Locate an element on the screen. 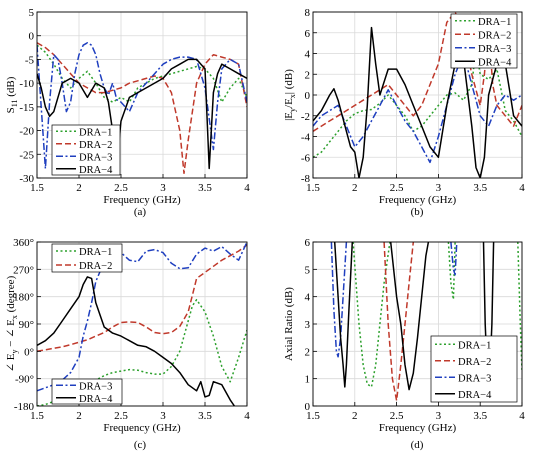  y-tick-label: -20 is located at coordinates (26, 132).